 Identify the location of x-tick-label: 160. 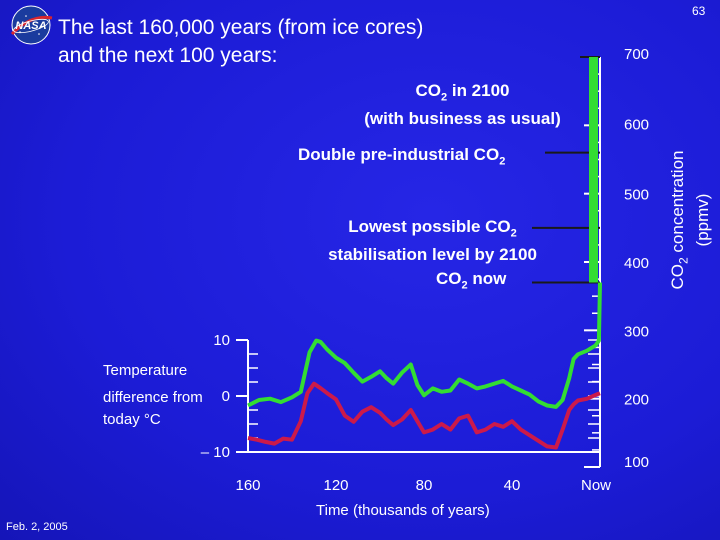
(247, 485).